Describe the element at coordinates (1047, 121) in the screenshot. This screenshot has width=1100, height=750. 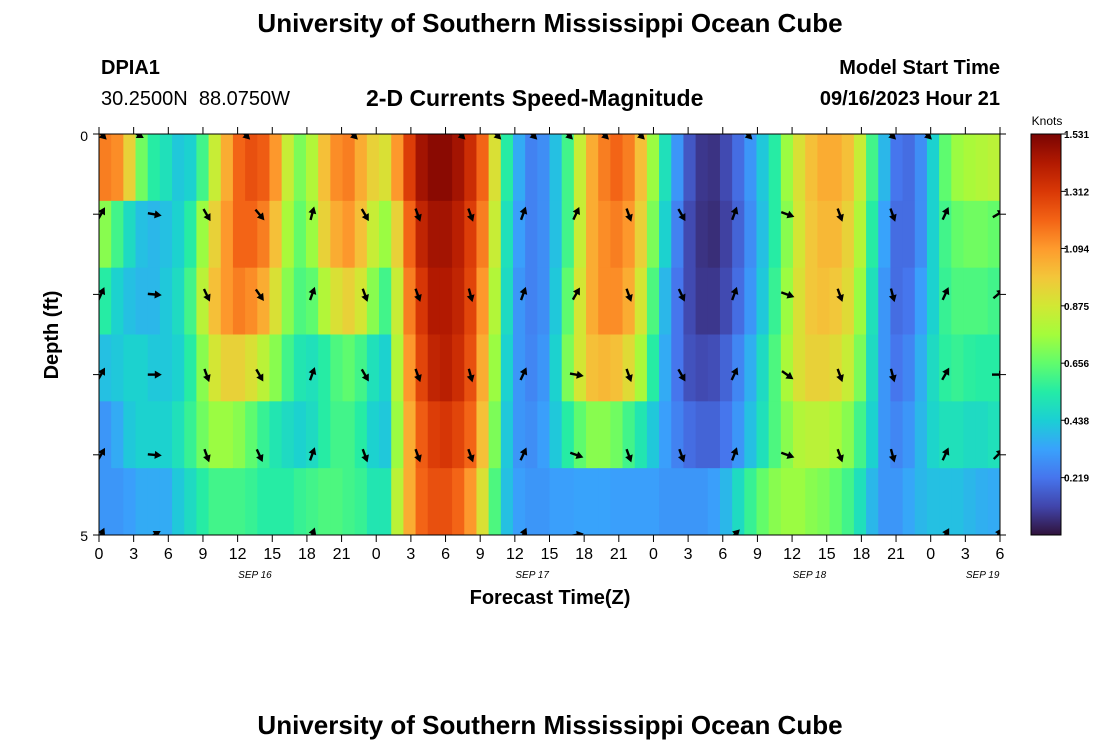
I see `colorbar-unit: Knots` at that location.